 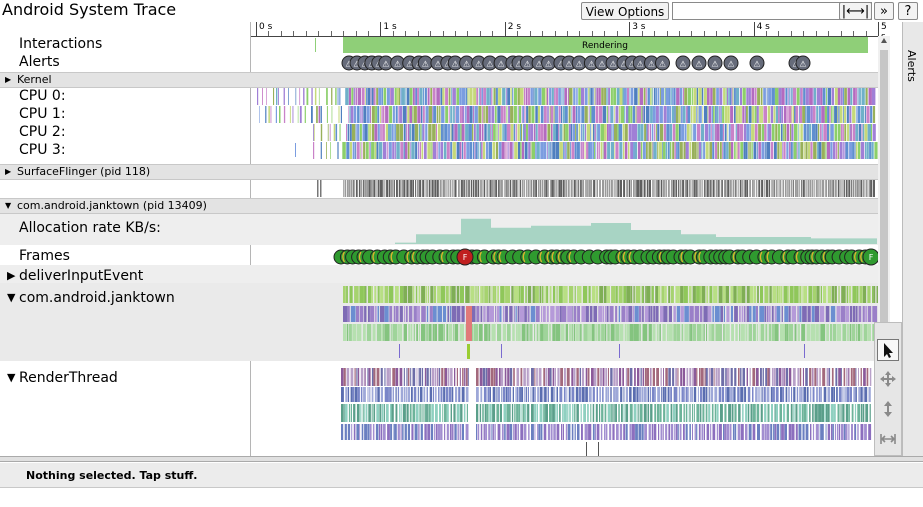 What do you see at coordinates (461, 459) in the screenshot?
I see `pane-splitter` at bounding box center [461, 459].